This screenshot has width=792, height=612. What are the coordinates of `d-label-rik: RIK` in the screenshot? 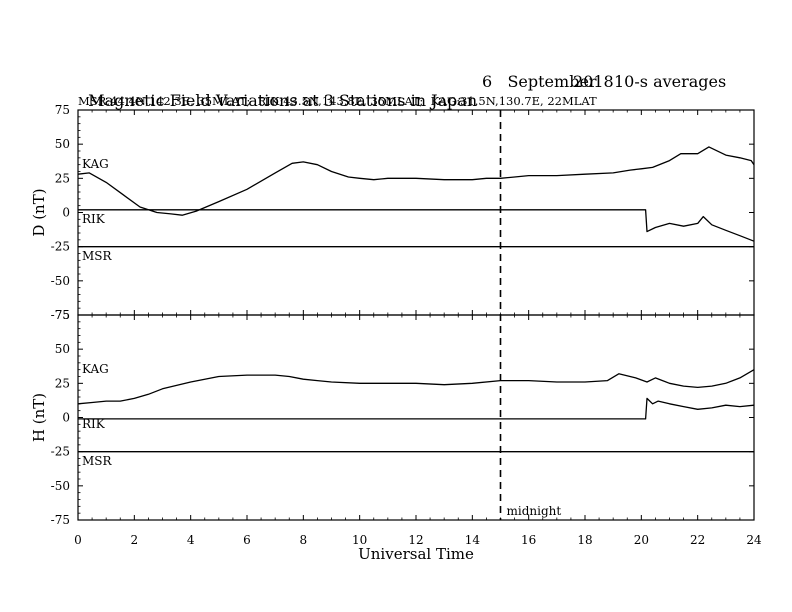 It's located at (94, 219).